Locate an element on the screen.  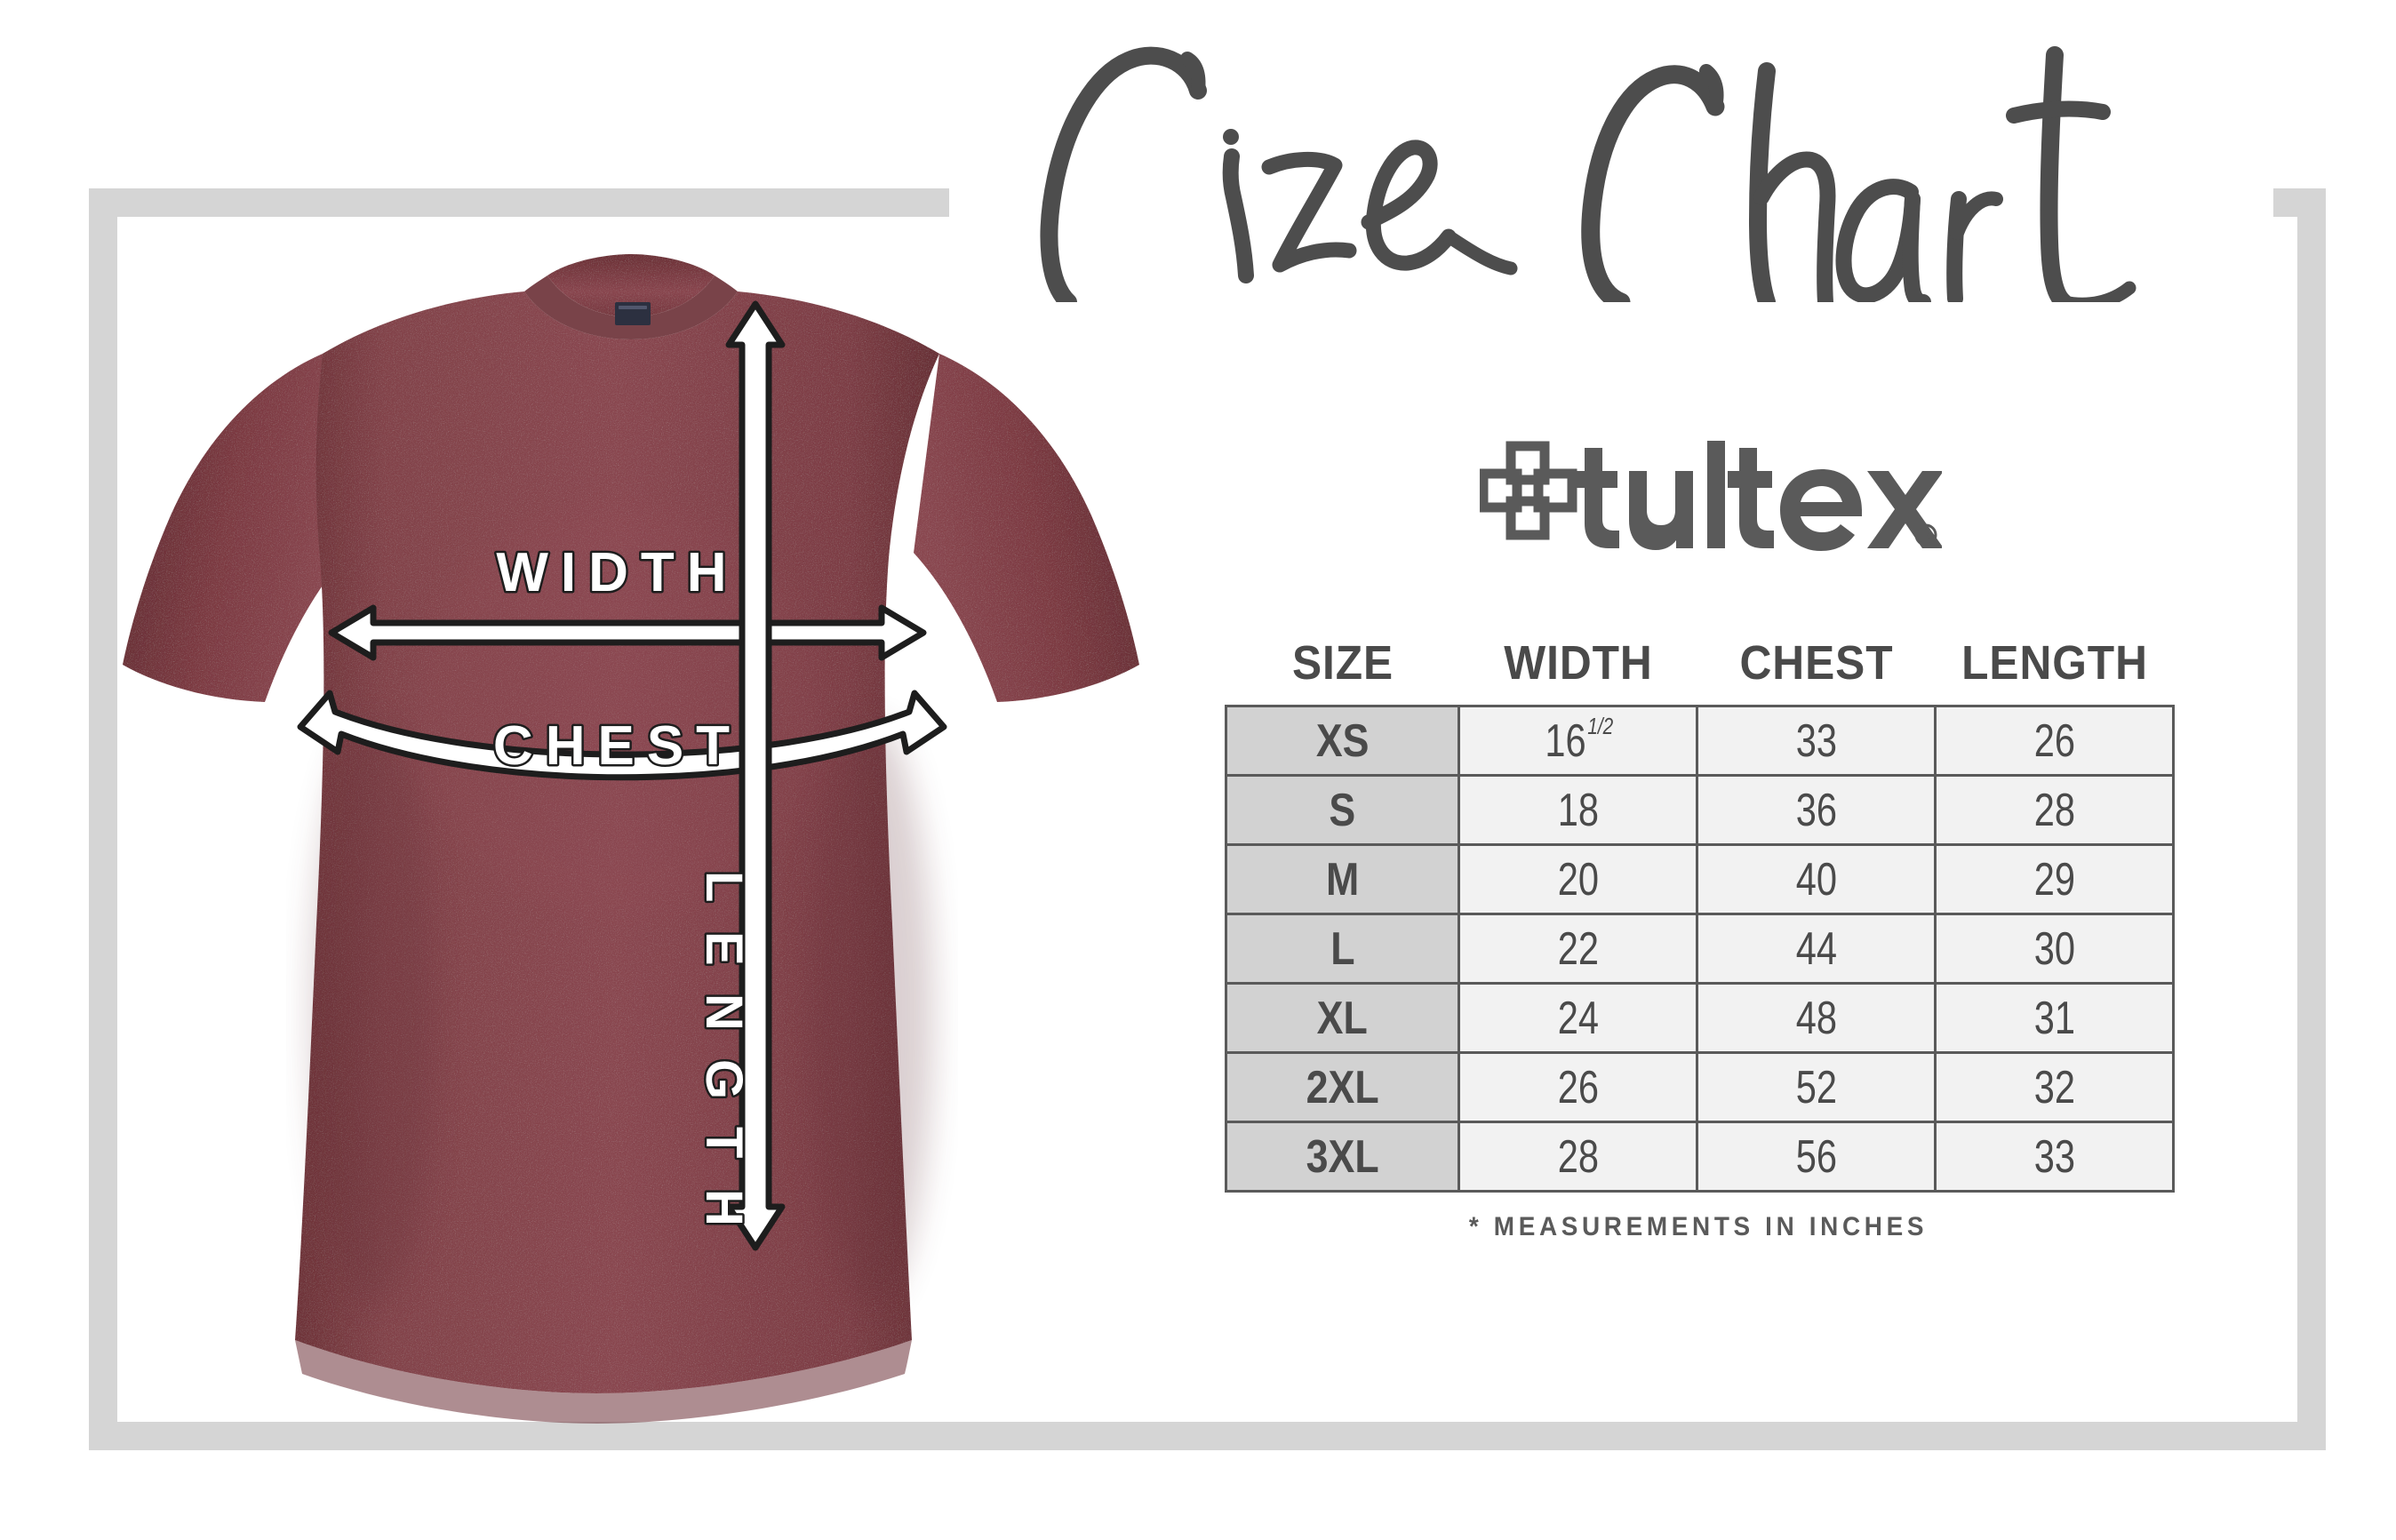
shirt-shadow-right is located at coordinates (871, 1013).